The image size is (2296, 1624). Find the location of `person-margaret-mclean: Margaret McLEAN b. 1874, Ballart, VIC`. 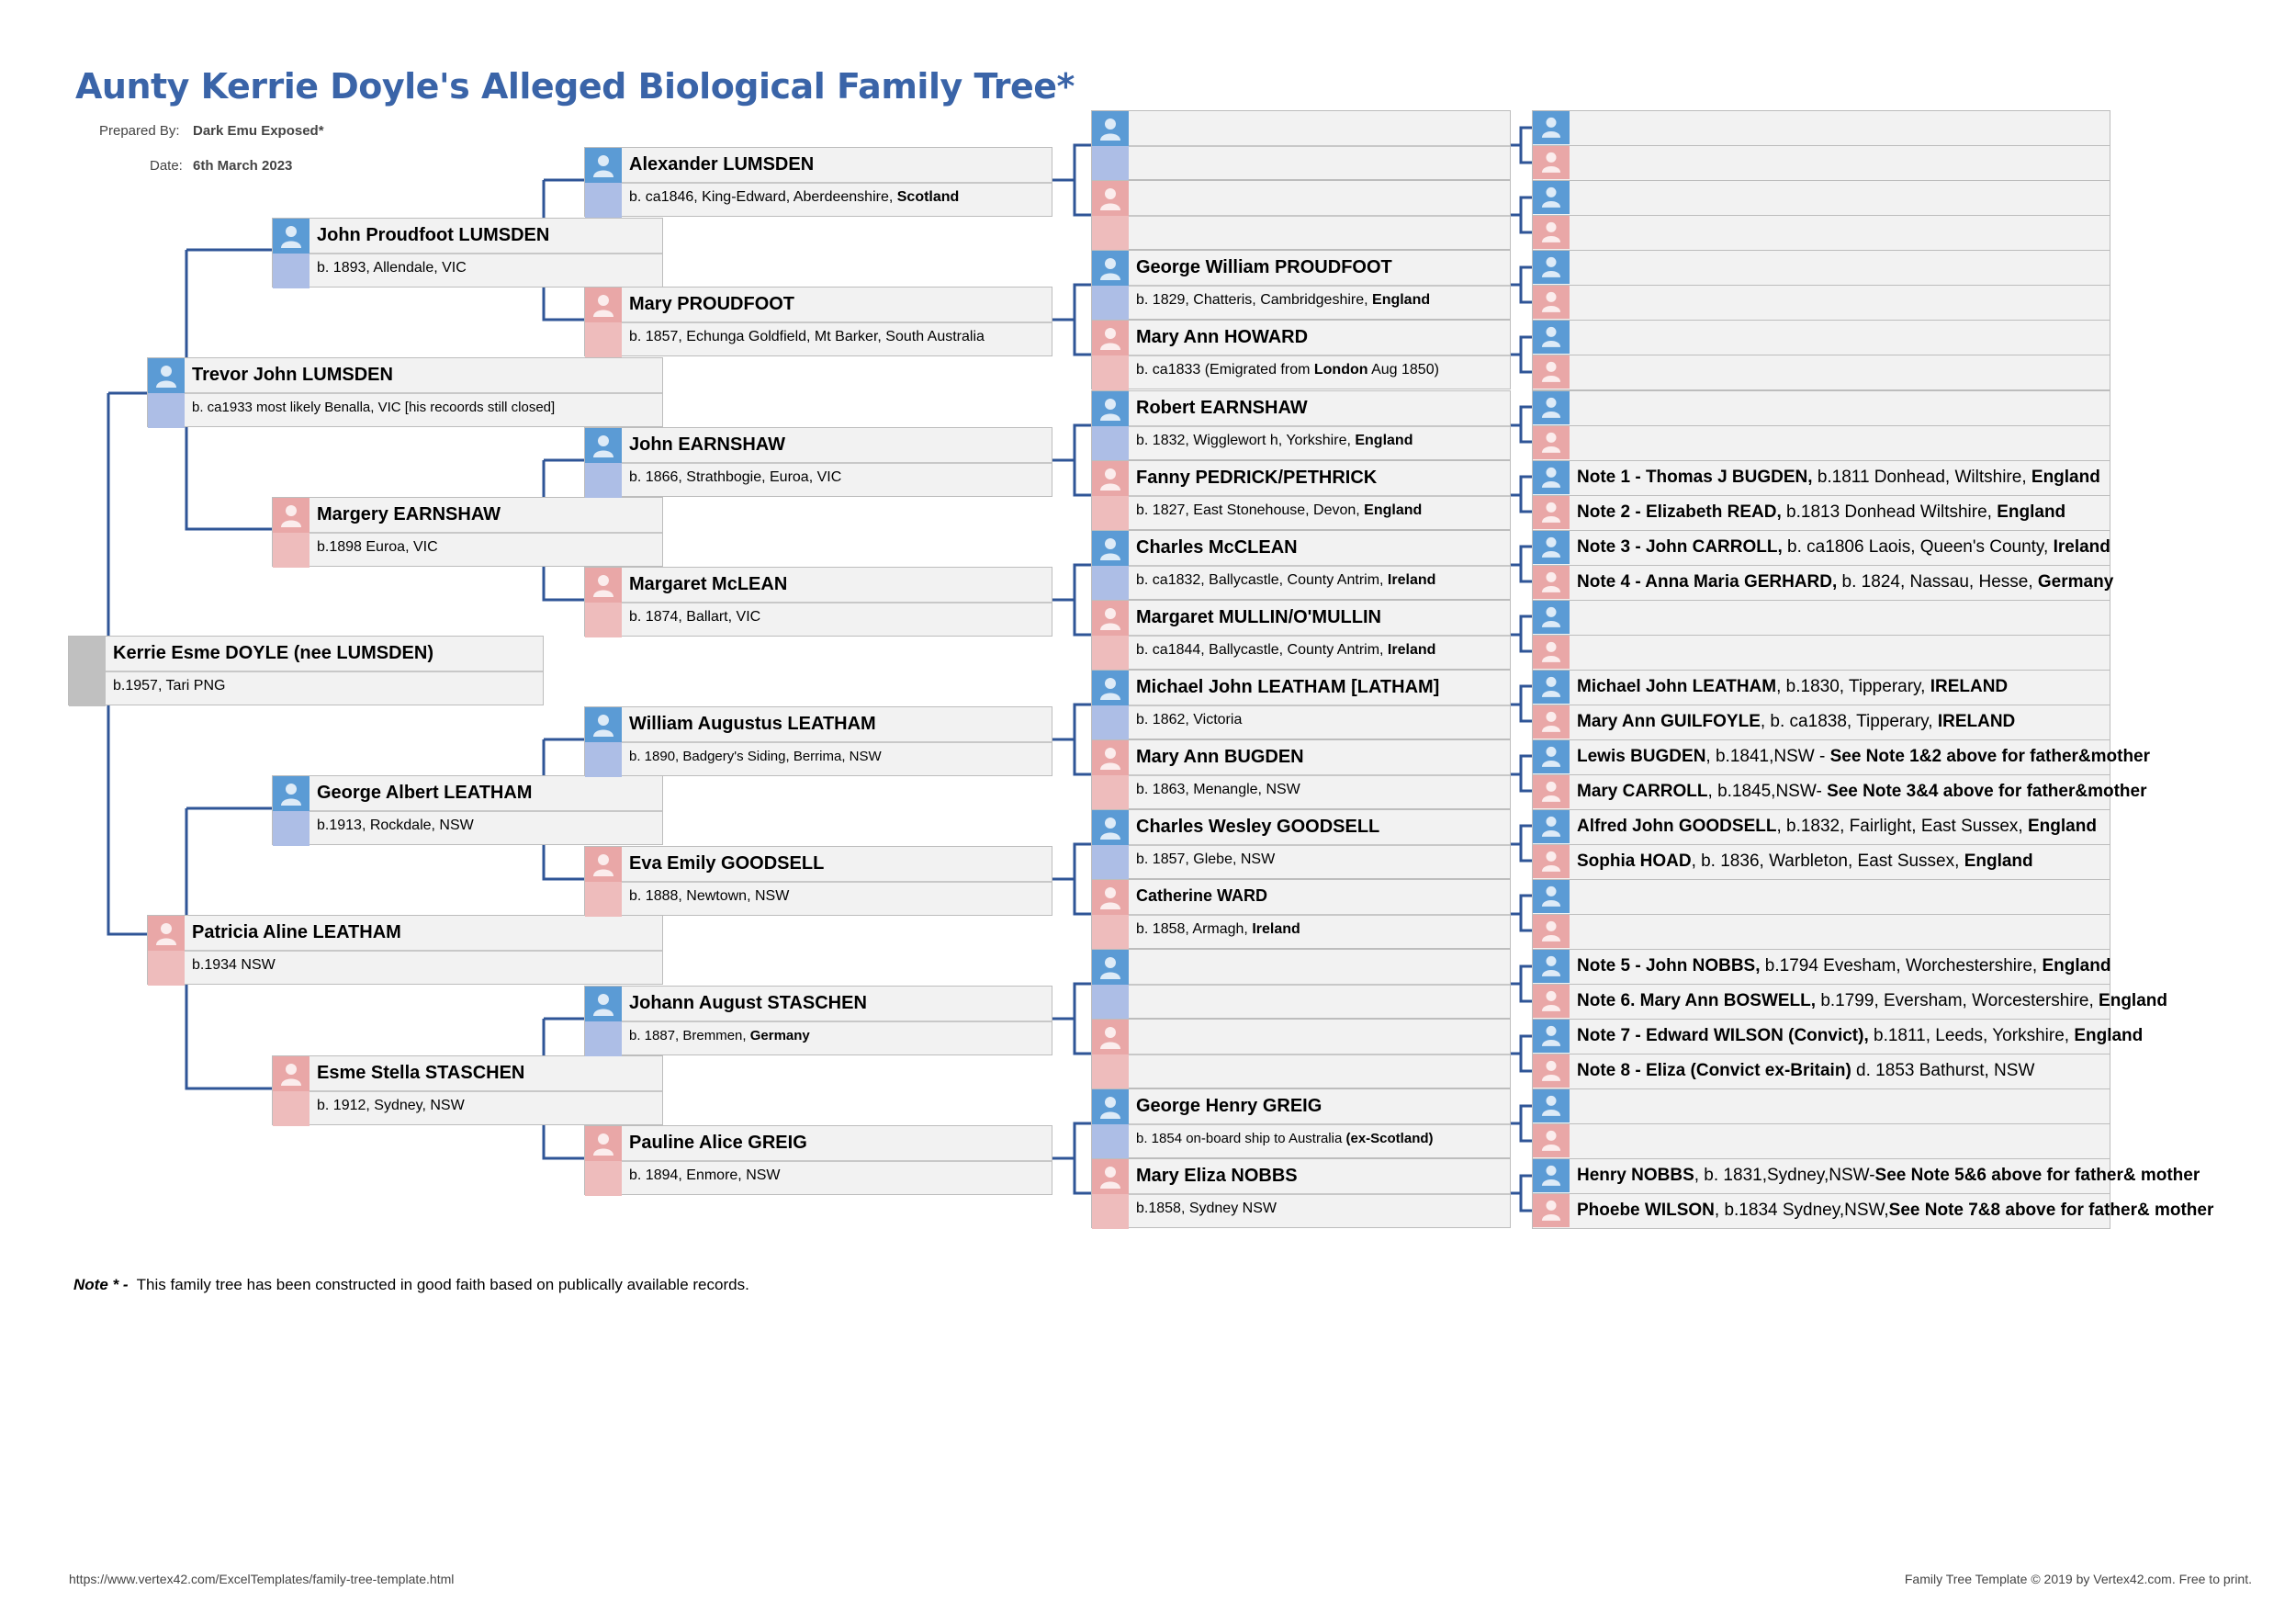

person-margaret-mclean: Margaret McLEAN b. 1874, Ballart, VIC is located at coordinates (818, 602).